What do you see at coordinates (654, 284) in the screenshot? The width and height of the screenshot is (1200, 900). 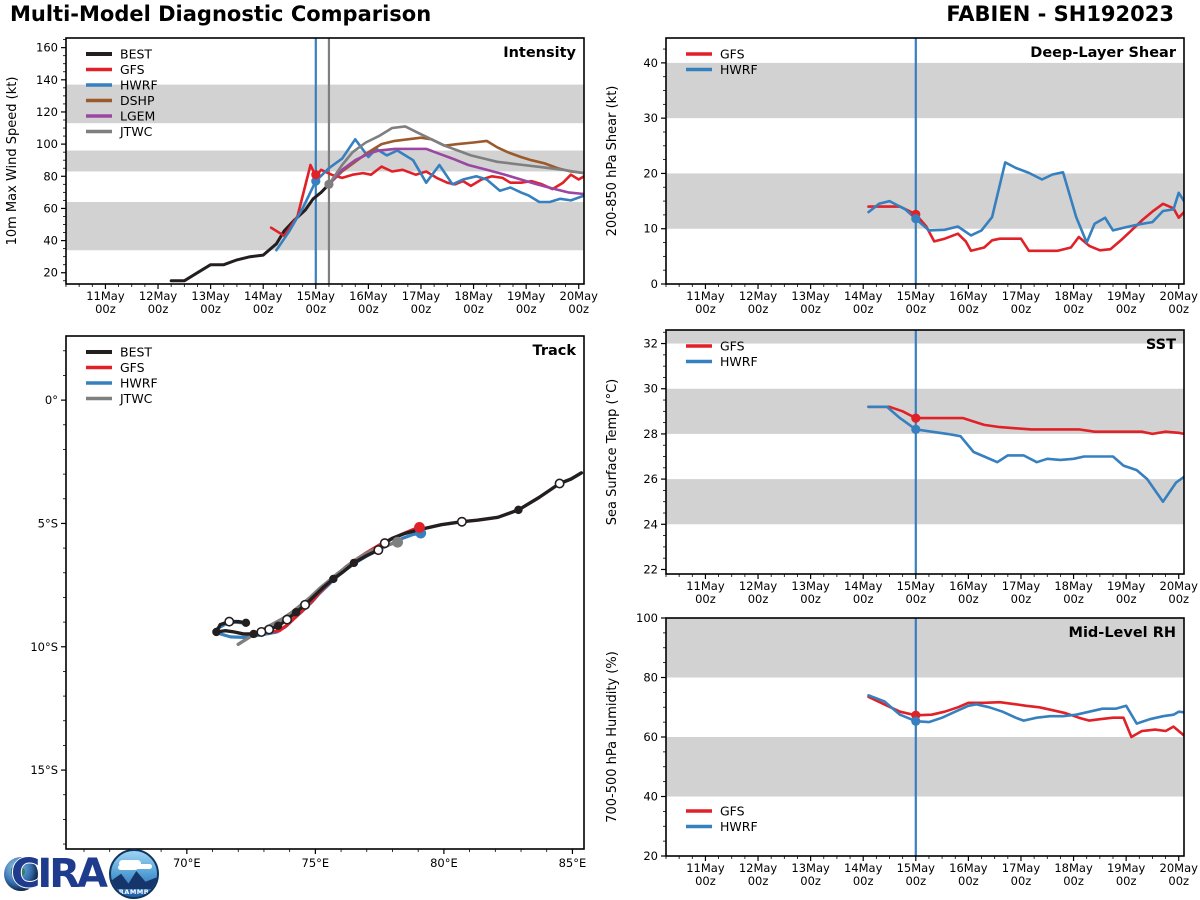 I see `y-tick-label: 0` at bounding box center [654, 284].